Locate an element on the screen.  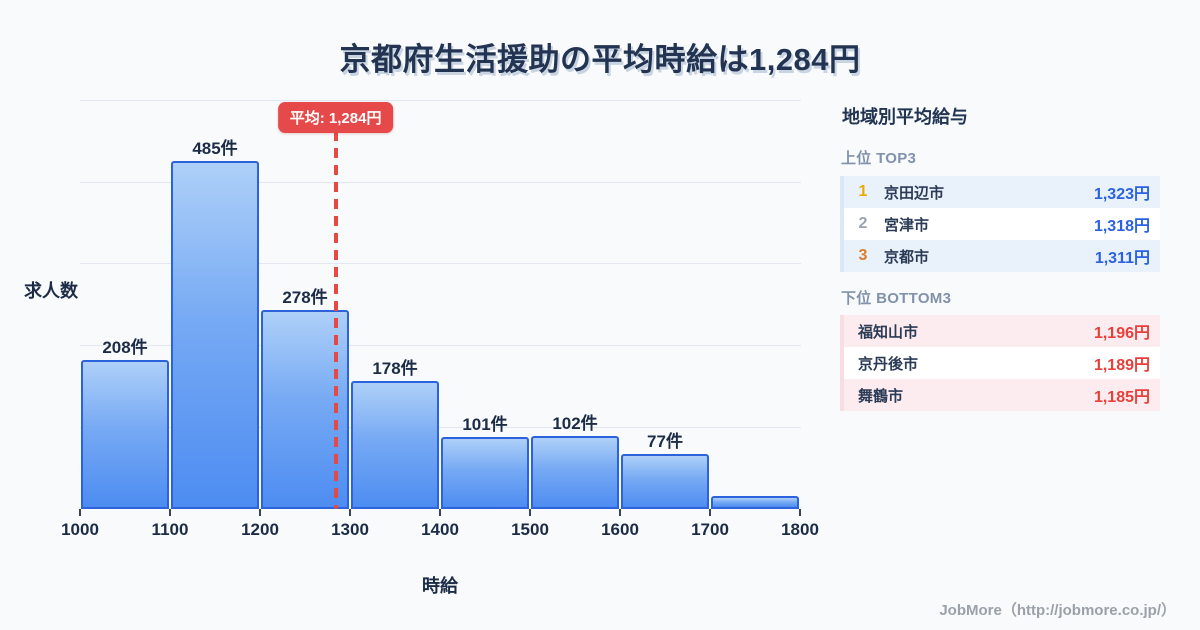
x-tick-label: 1000 is located at coordinates (80, 529).